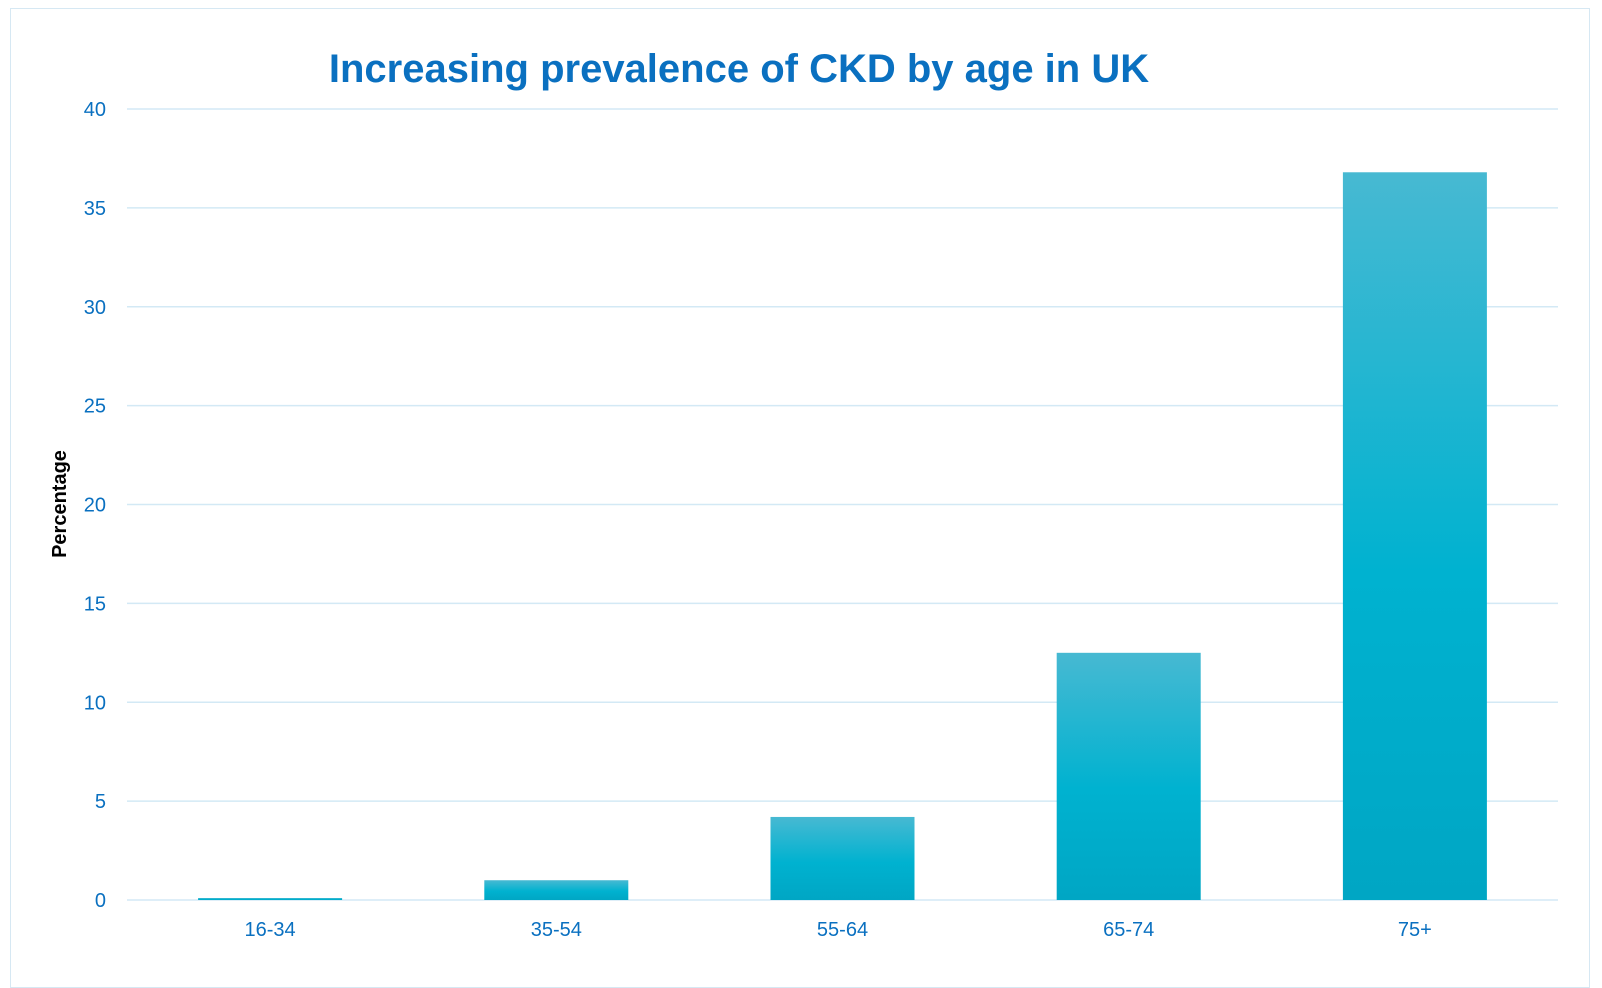 Image resolution: width=1602 pixels, height=988 pixels. I want to click on y-tick-label: 5, so click(100, 802).